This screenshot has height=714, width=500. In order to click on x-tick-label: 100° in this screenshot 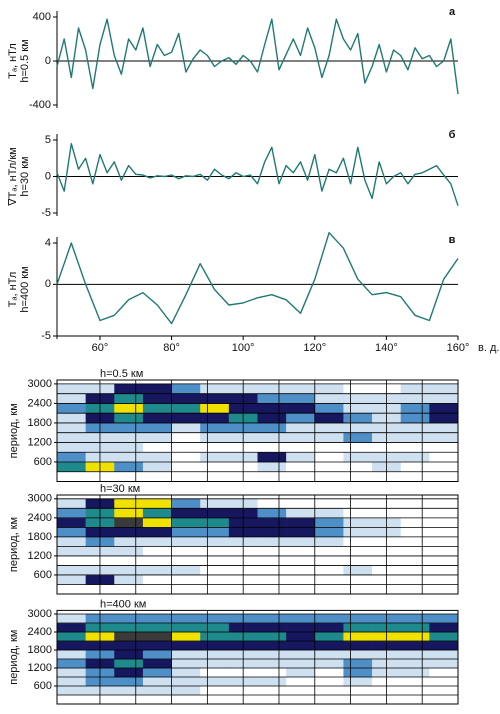, I will do `click(243, 348)`.